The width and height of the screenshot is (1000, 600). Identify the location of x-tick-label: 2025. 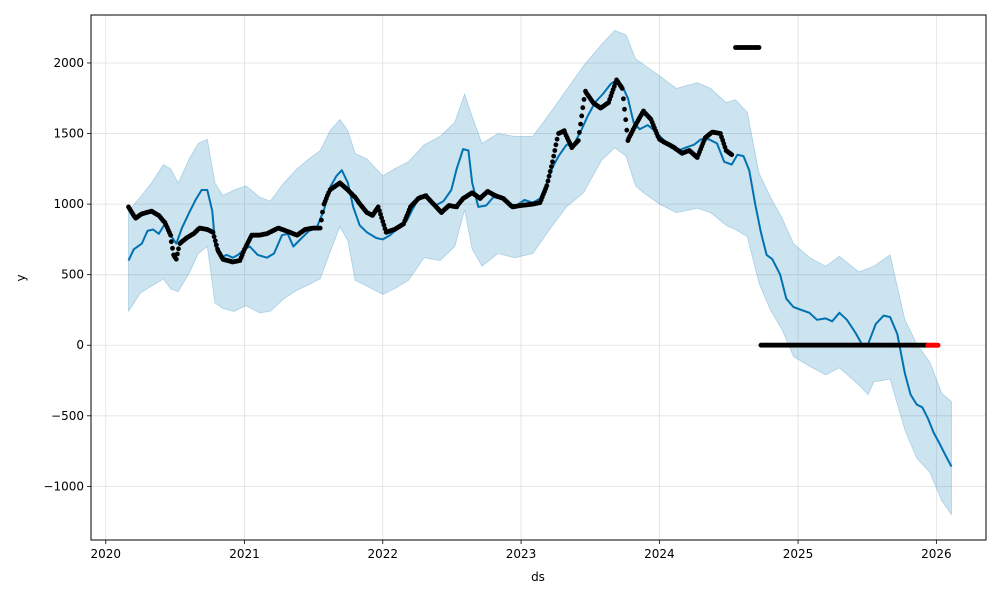
(798, 554).